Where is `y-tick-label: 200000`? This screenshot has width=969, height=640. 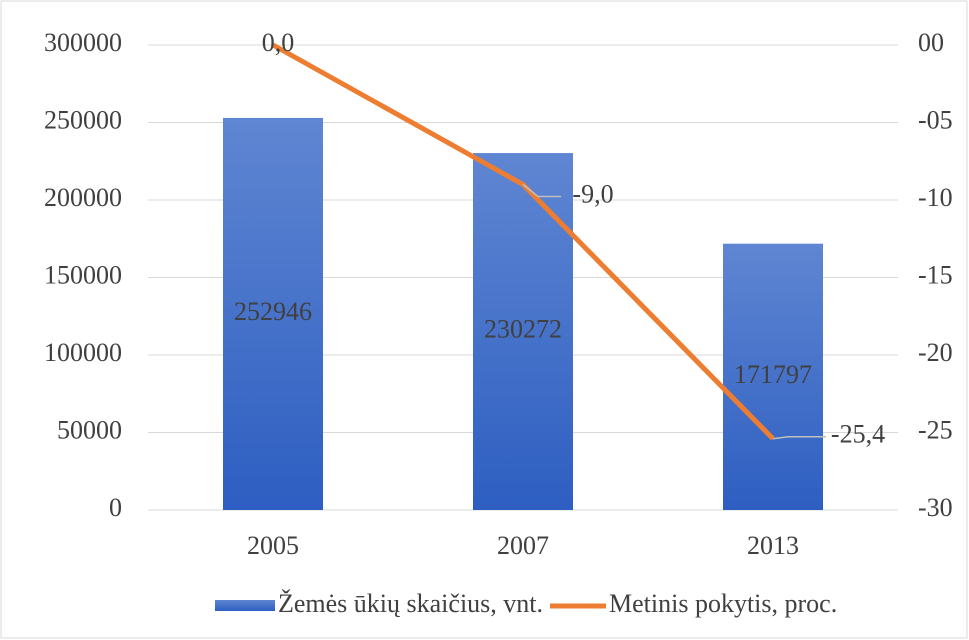 y-tick-label: 200000 is located at coordinates (83, 197).